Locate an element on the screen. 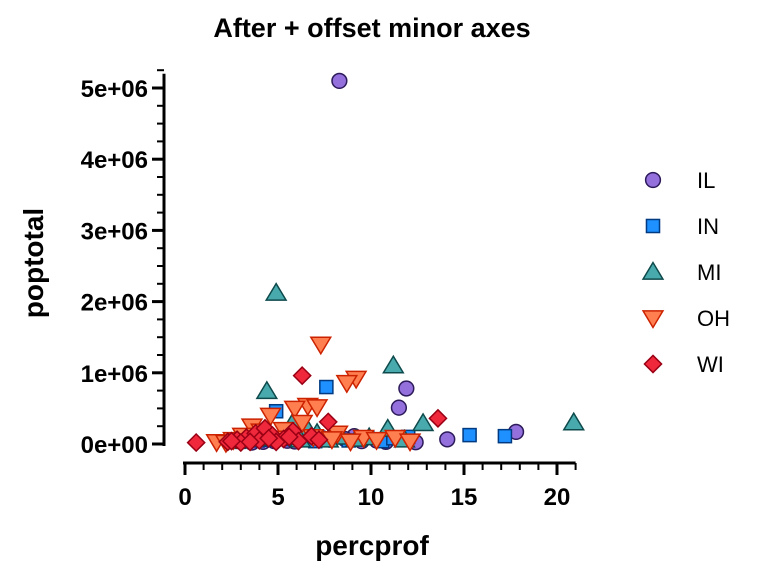 This screenshot has height=576, width=768. x-axis: 0 5 10 15 20 is located at coordinates (377, 486).